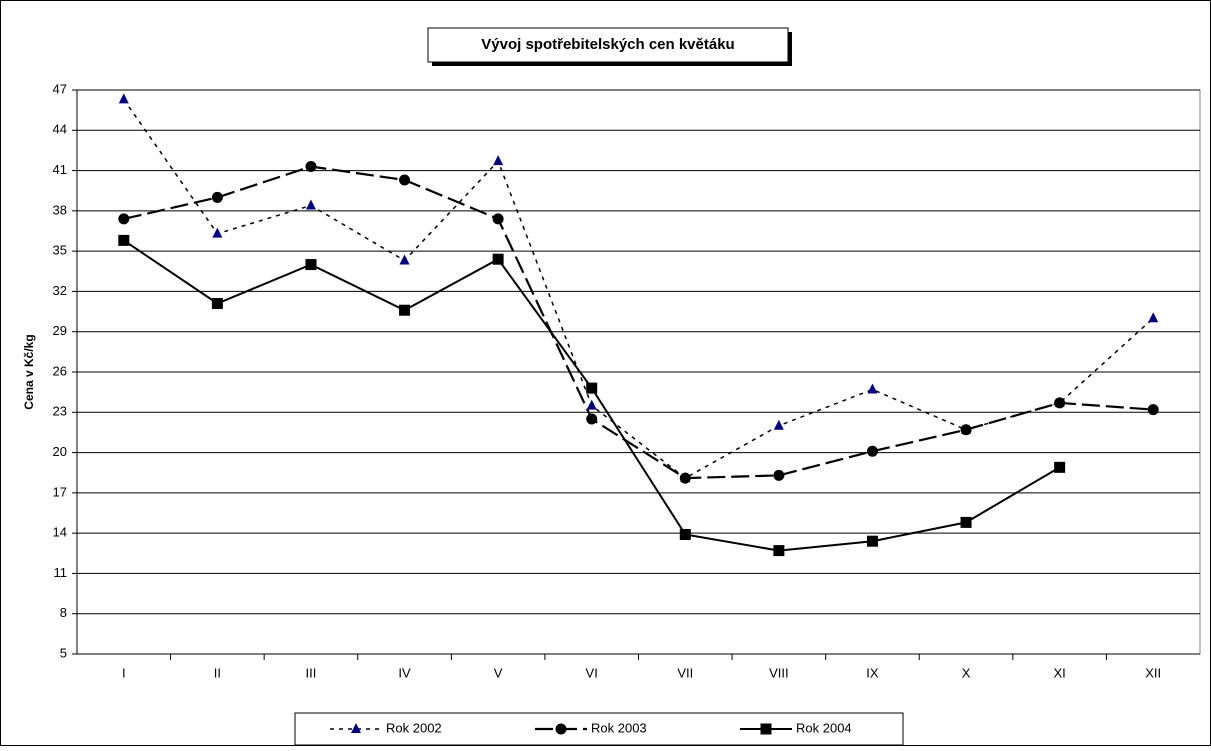  I want to click on y-tick-label: 38, so click(60, 209).